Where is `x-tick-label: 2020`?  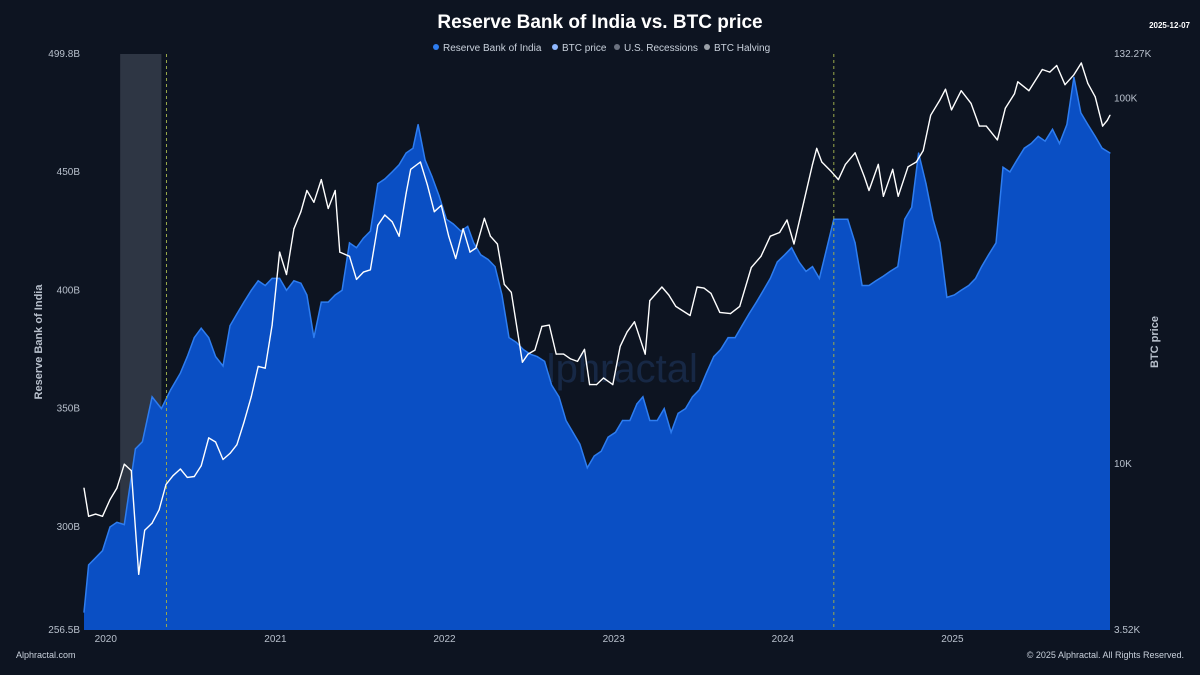 x-tick-label: 2020 is located at coordinates (106, 639).